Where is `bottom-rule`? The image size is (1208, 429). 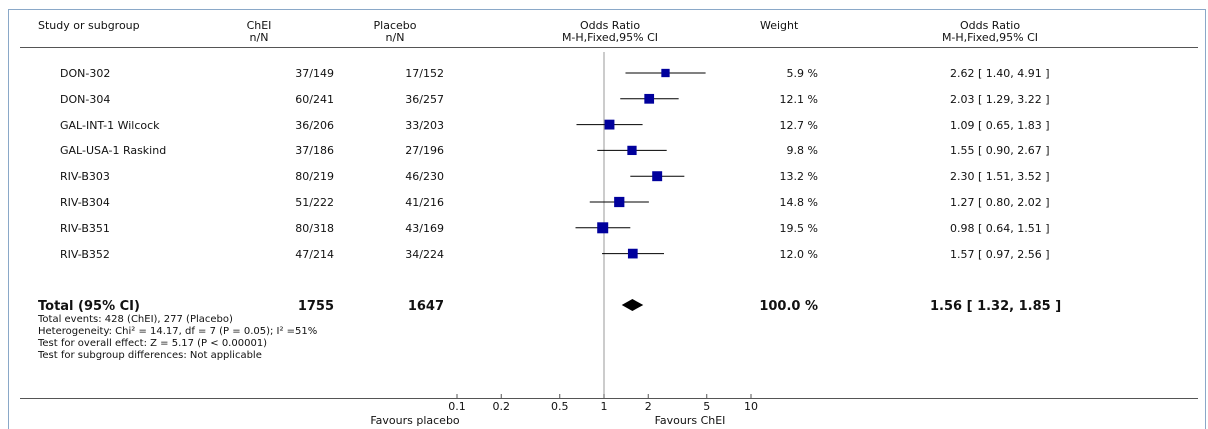 bottom-rule is located at coordinates (609, 398).